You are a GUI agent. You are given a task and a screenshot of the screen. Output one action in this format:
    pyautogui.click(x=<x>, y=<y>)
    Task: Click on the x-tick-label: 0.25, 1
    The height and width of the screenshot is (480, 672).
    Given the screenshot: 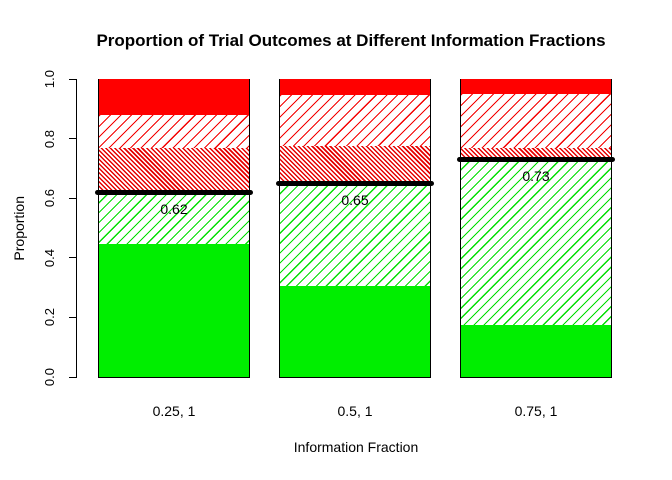 What is the action you would take?
    pyautogui.click(x=174, y=411)
    